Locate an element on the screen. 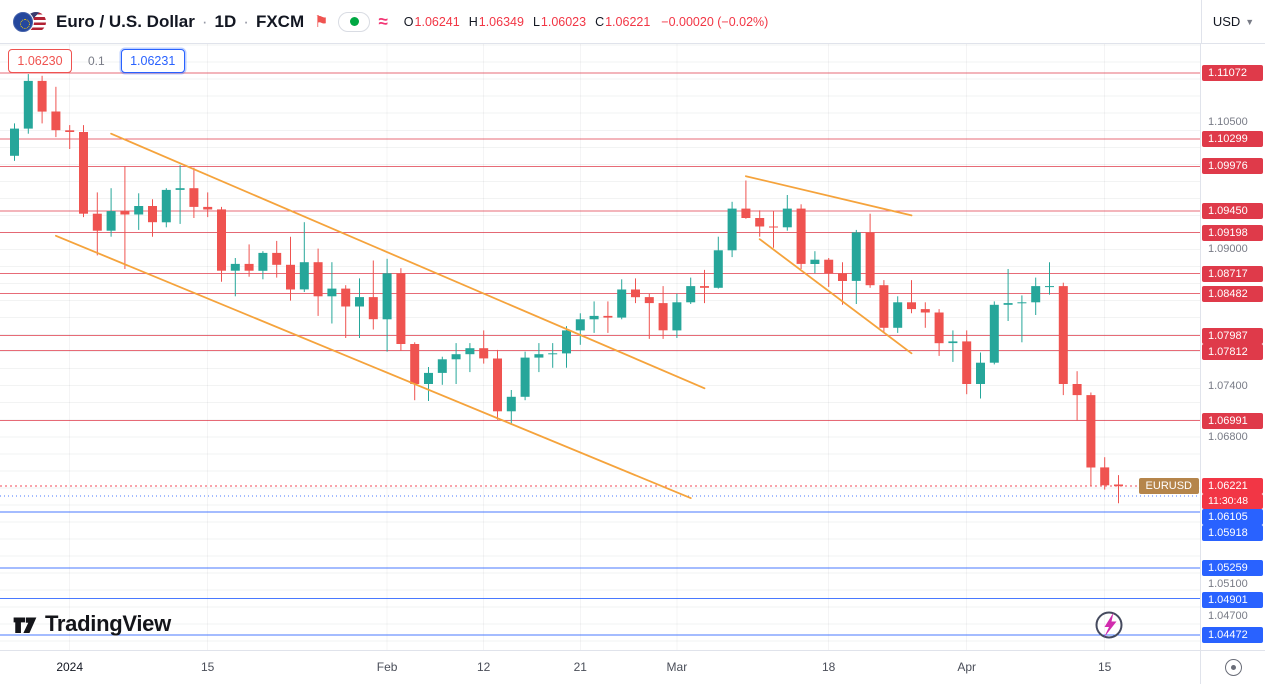  level-price-label: 1.10299 is located at coordinates (1232, 138).